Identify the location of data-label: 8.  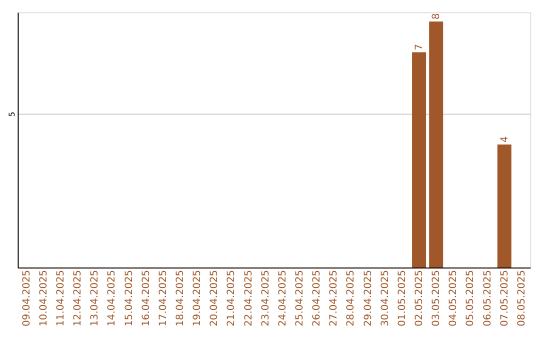
(436, 16).